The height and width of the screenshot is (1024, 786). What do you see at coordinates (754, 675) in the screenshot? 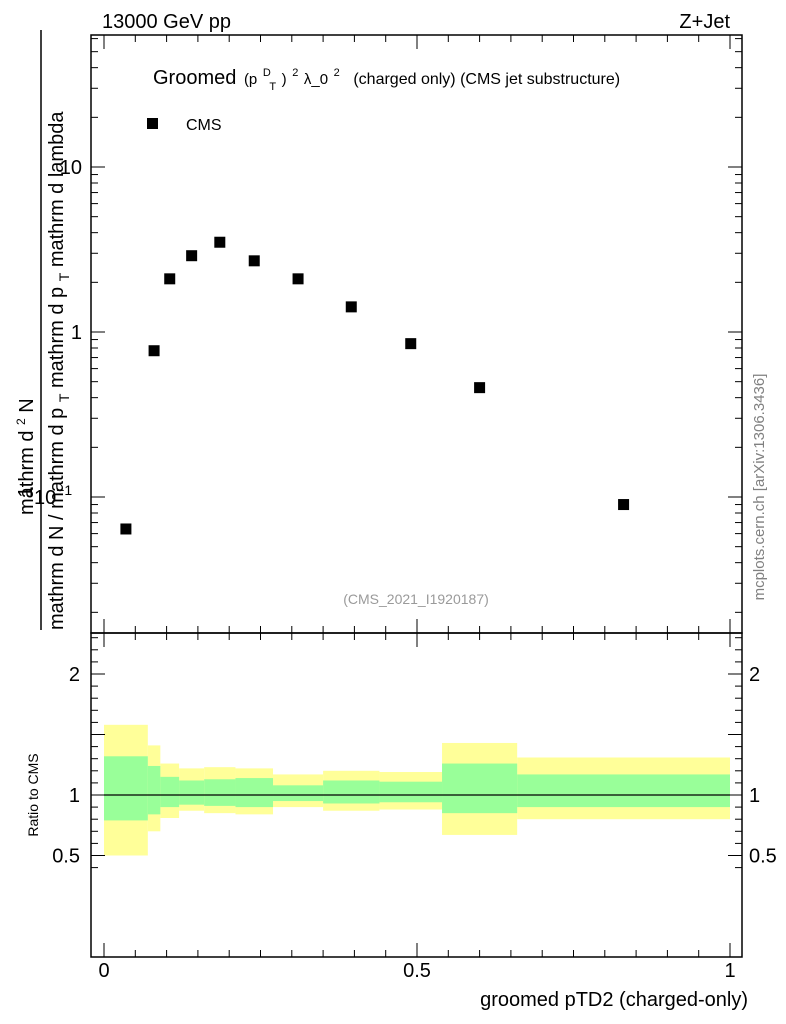
I see `ratio-y-tick-label-right: 2` at bounding box center [754, 675].